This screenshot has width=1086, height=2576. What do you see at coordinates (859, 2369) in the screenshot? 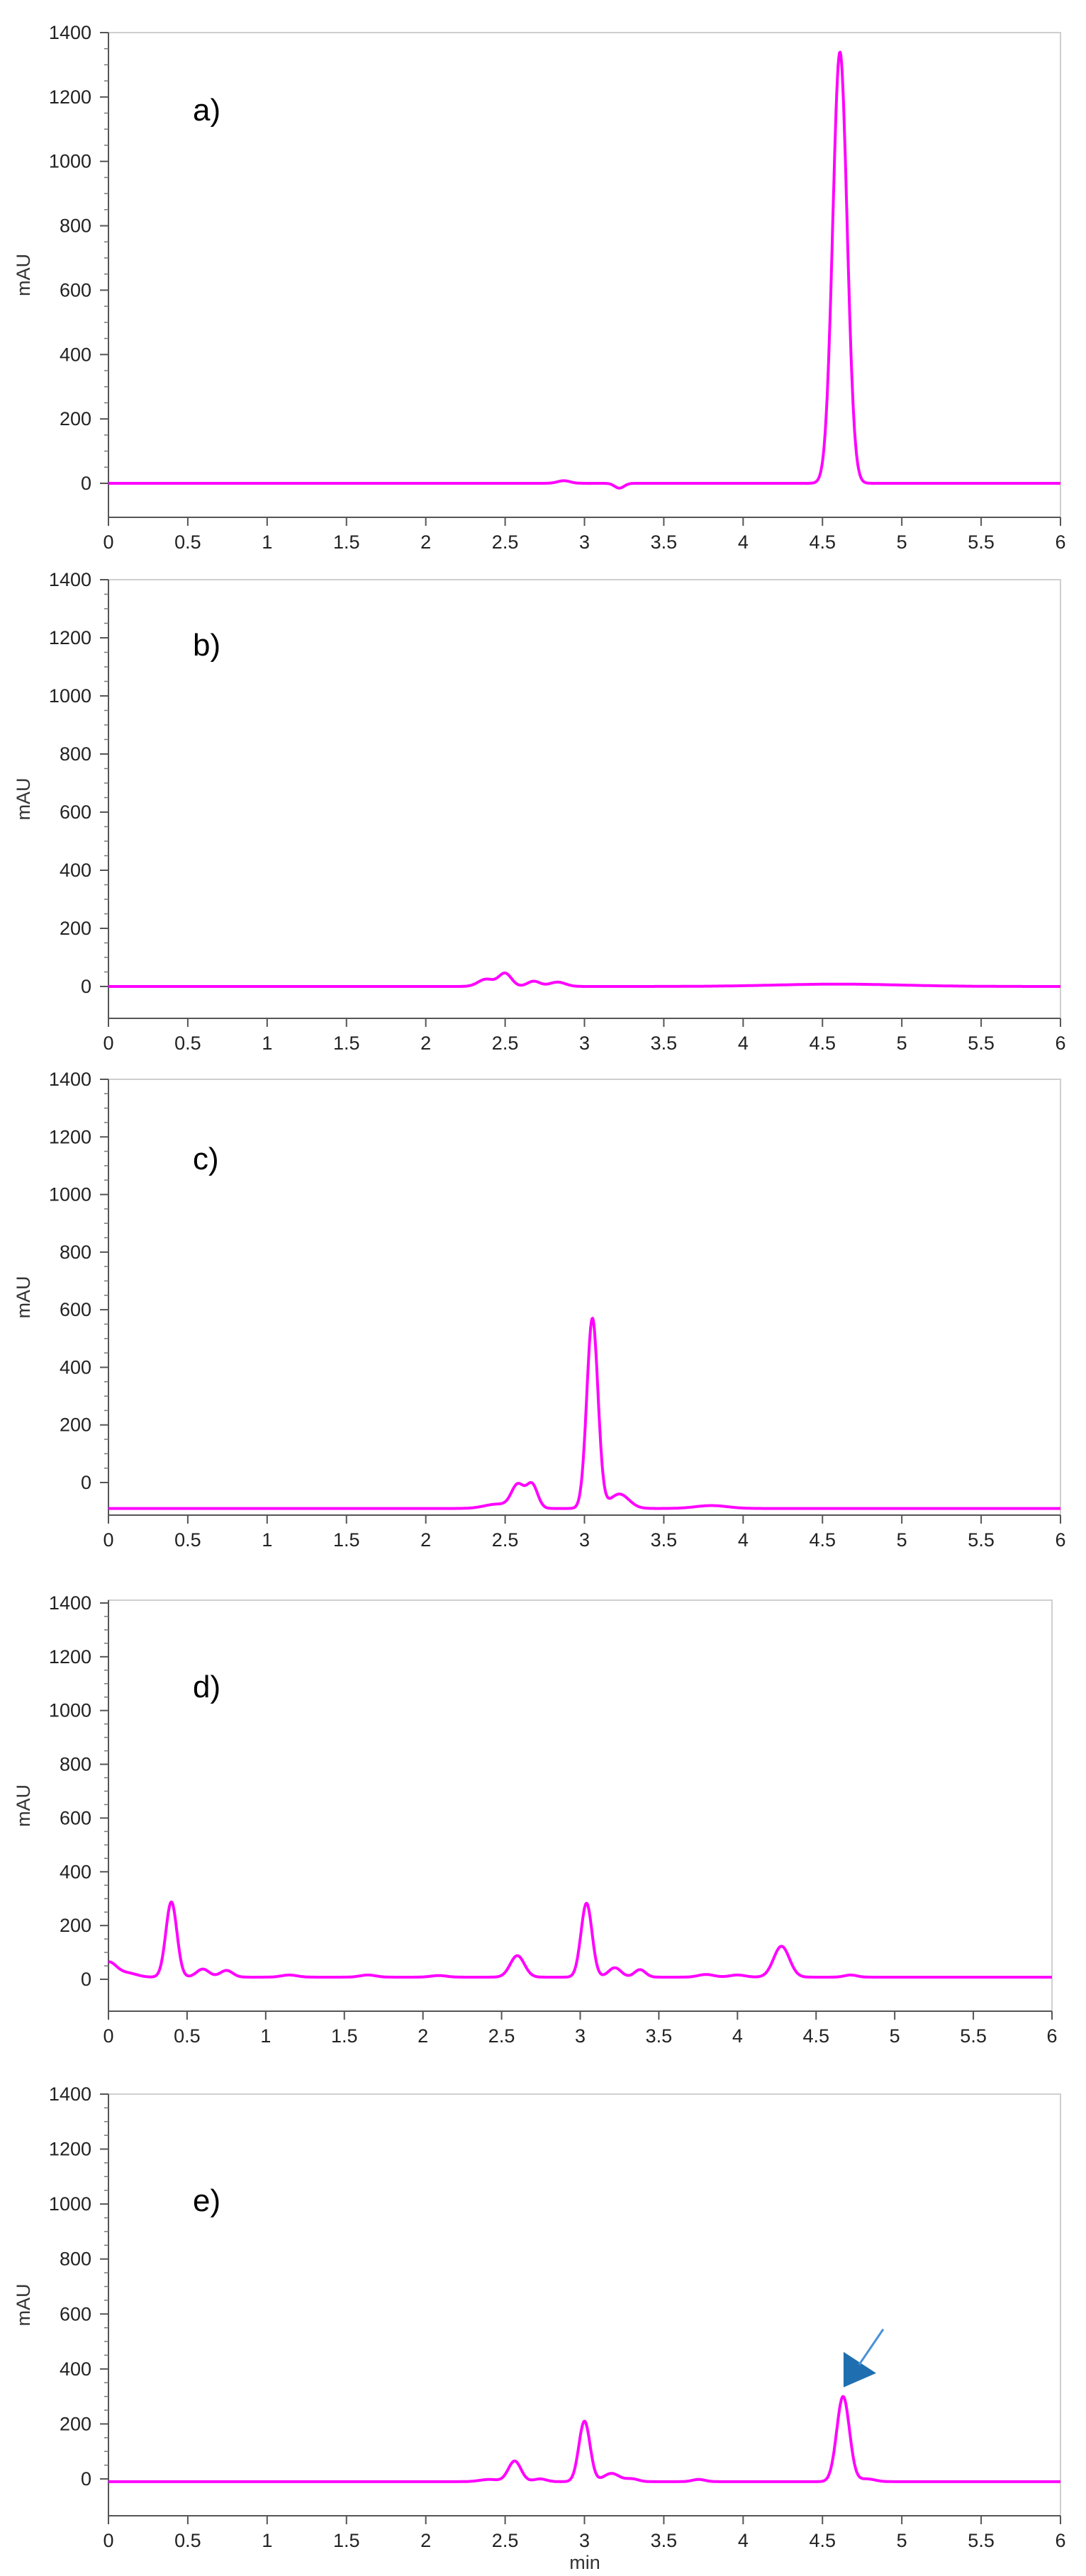
I see `peak-arrow-marker` at bounding box center [859, 2369].